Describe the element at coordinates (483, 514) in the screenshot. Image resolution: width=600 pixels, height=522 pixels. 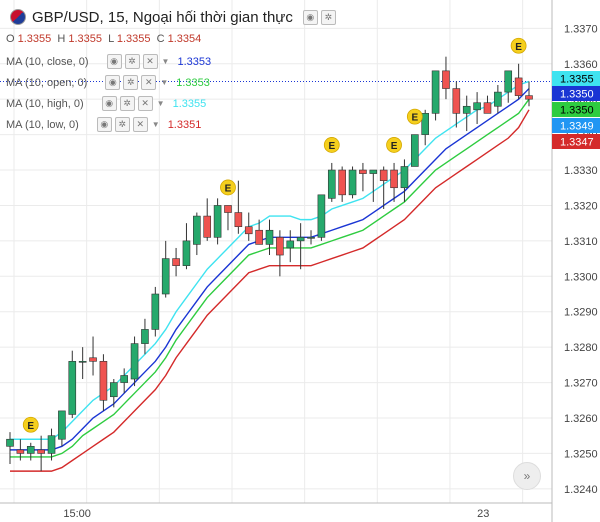
I see `time-tick-label: 23` at that location.